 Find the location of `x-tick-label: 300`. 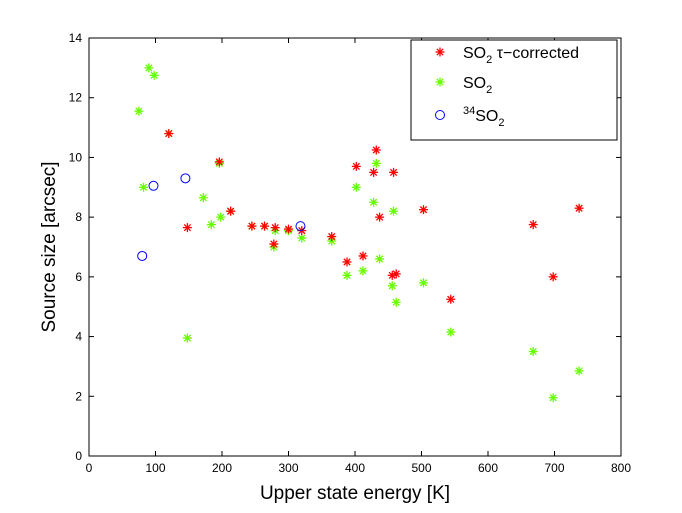

x-tick-label: 300 is located at coordinates (288, 468).